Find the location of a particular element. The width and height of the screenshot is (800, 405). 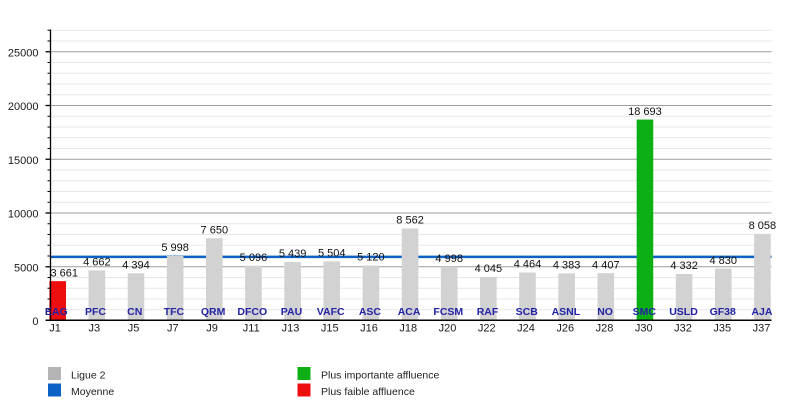

svg-text: J26 is located at coordinates (565, 329).